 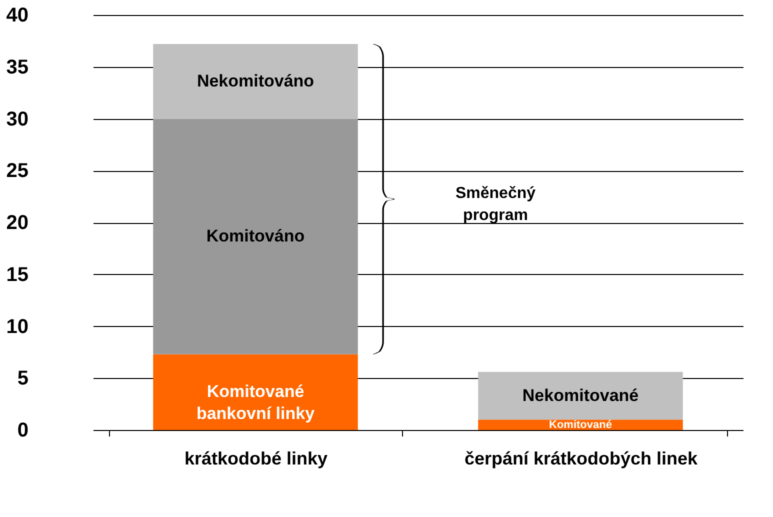 I want to click on annotation: Komitované, so click(x=580, y=424).